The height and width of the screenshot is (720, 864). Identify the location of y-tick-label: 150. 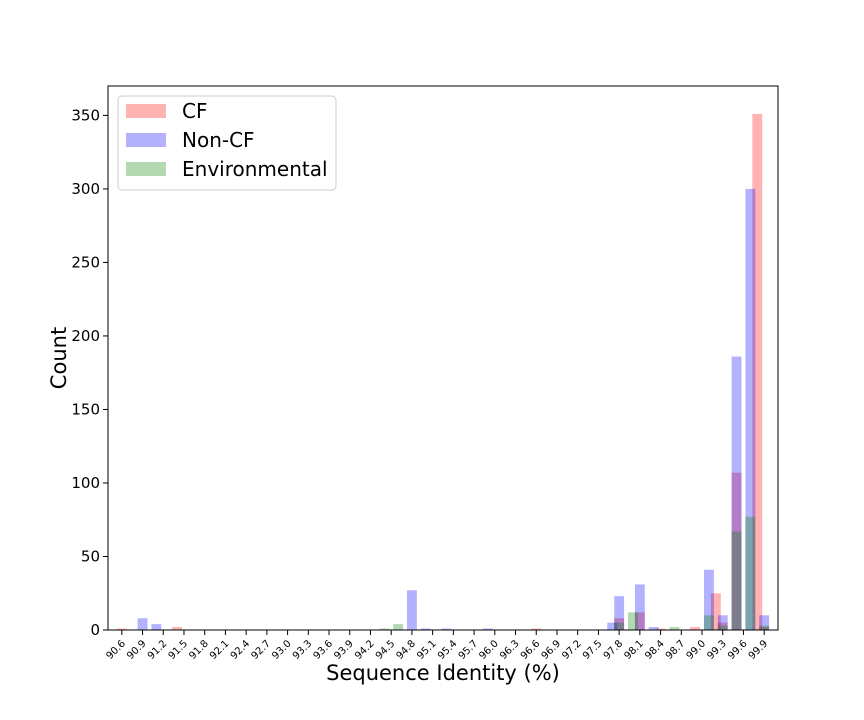
(85, 409).